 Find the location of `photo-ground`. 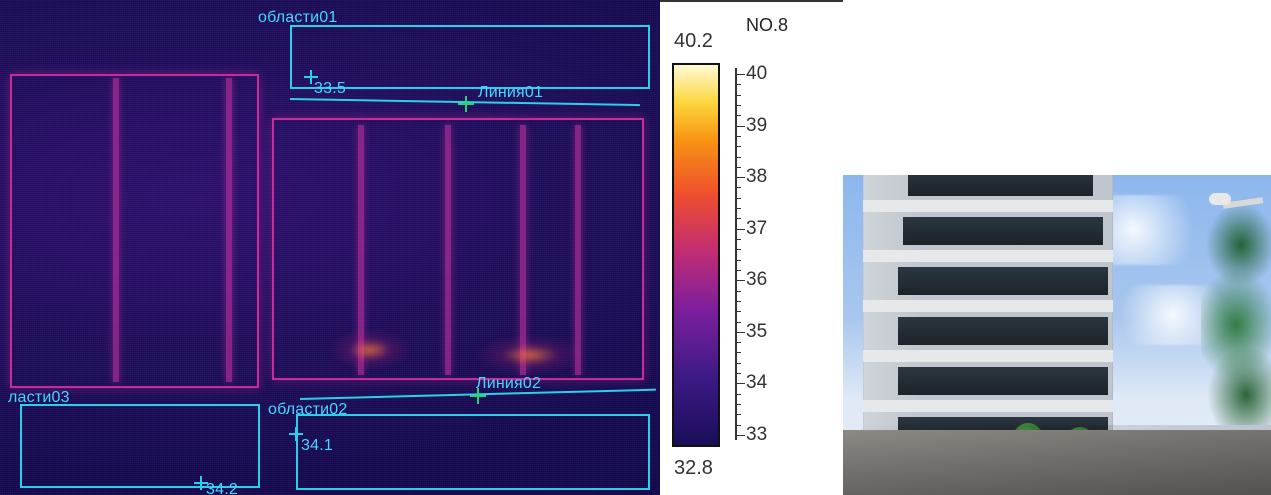

photo-ground is located at coordinates (1057, 462).